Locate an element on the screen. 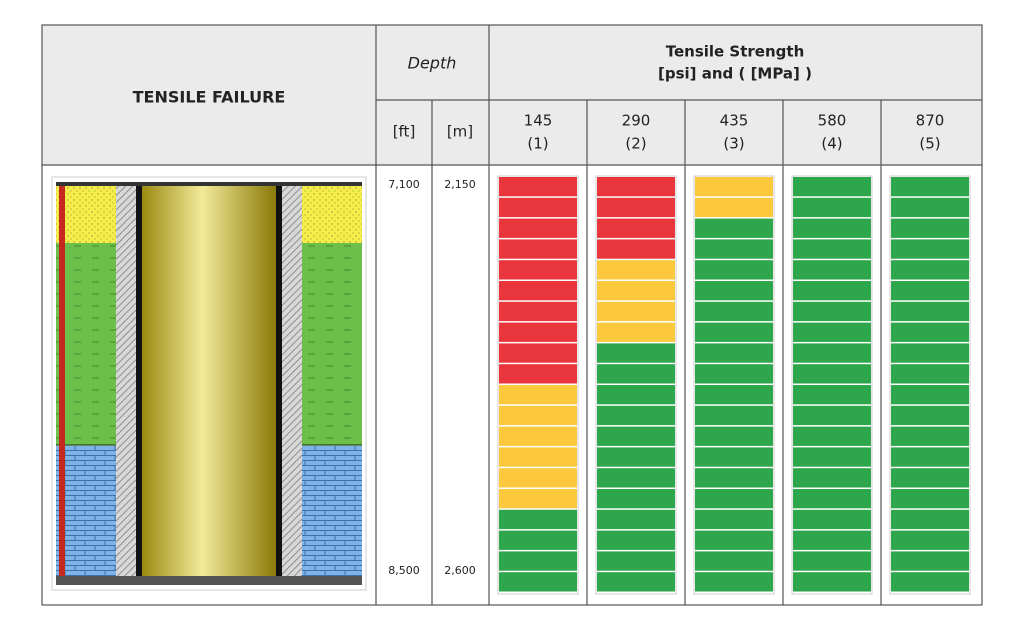 The width and height of the screenshot is (1024, 634). mpa-label: (4) is located at coordinates (831, 144).